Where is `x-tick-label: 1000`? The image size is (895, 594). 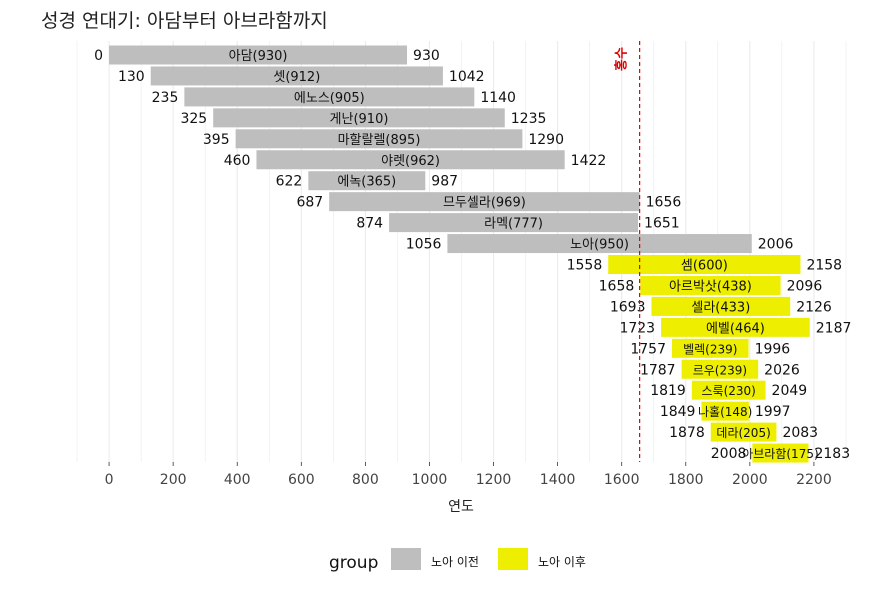 x-tick-label: 1000 is located at coordinates (430, 480).